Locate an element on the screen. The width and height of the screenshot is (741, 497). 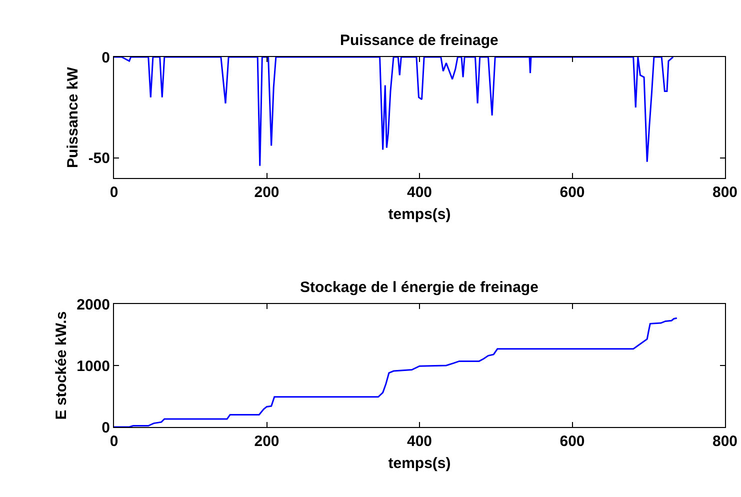
y-tick-label: -50 is located at coordinates (99, 159).